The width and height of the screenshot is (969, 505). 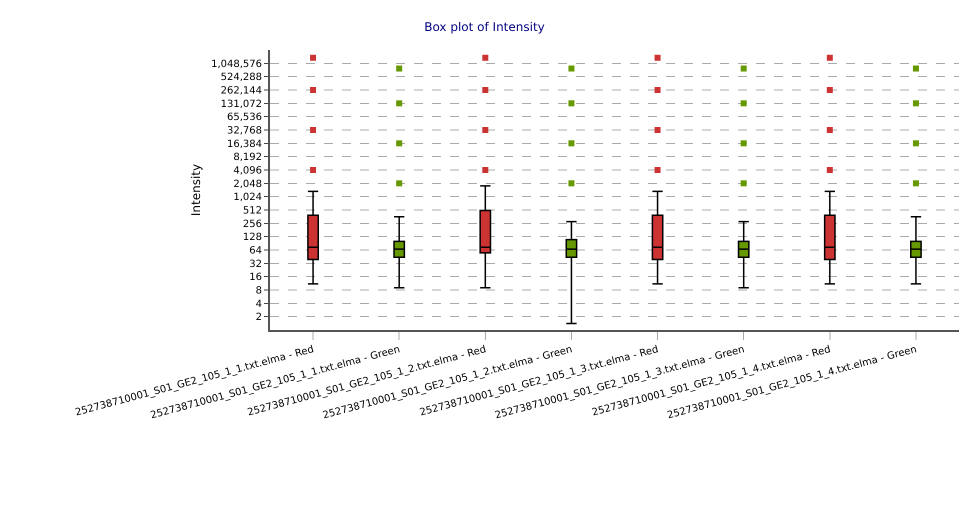 What do you see at coordinates (241, 78) in the screenshot?
I see `y-tick-label: 524,288` at bounding box center [241, 78].